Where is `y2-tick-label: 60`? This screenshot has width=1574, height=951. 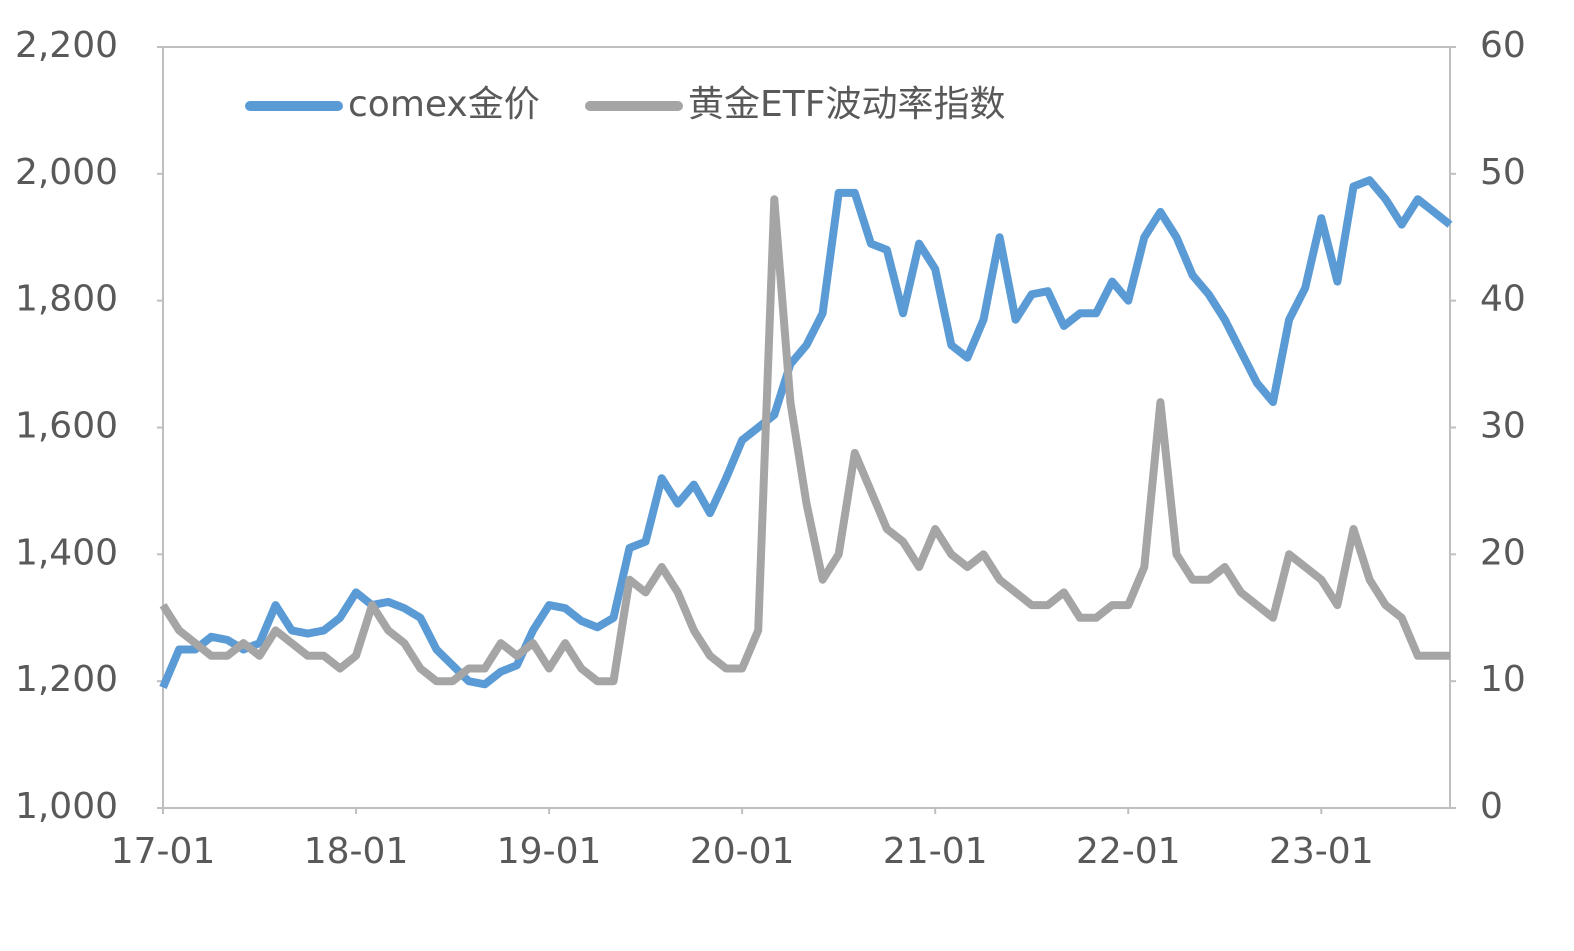 y2-tick-label: 60 is located at coordinates (1503, 45).